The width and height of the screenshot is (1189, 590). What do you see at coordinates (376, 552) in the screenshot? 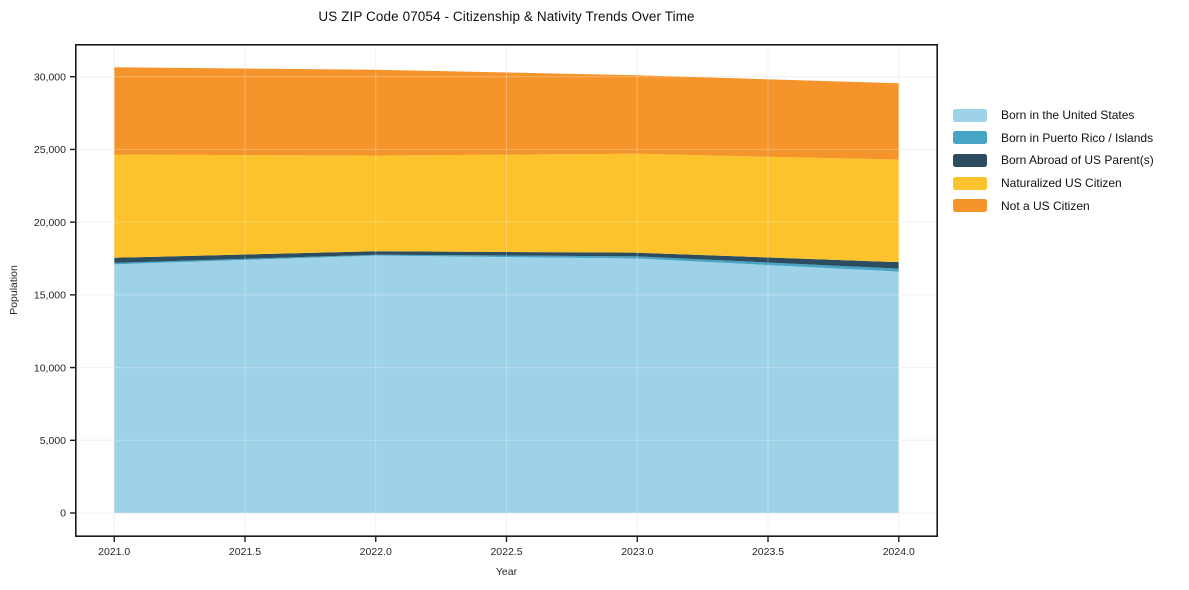
I see `x-tick-label: 2022.0` at bounding box center [376, 552].